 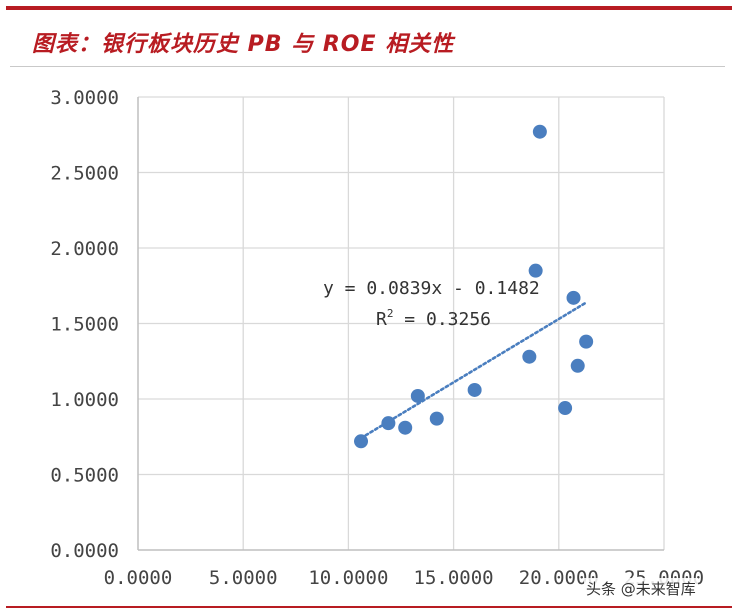 I want to click on trendline, so click(x=473, y=370).